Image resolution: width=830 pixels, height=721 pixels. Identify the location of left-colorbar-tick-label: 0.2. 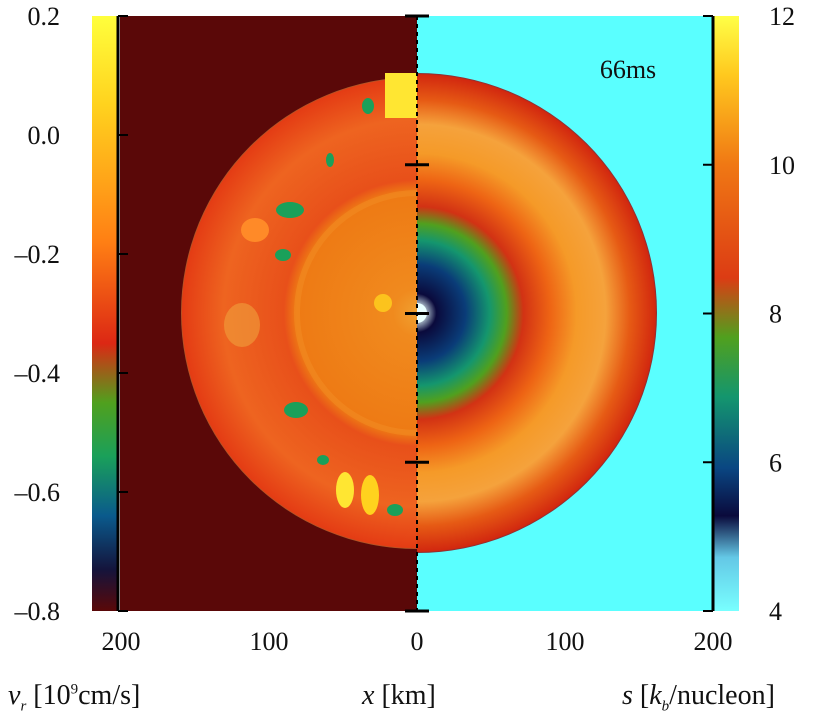
(44, 16).